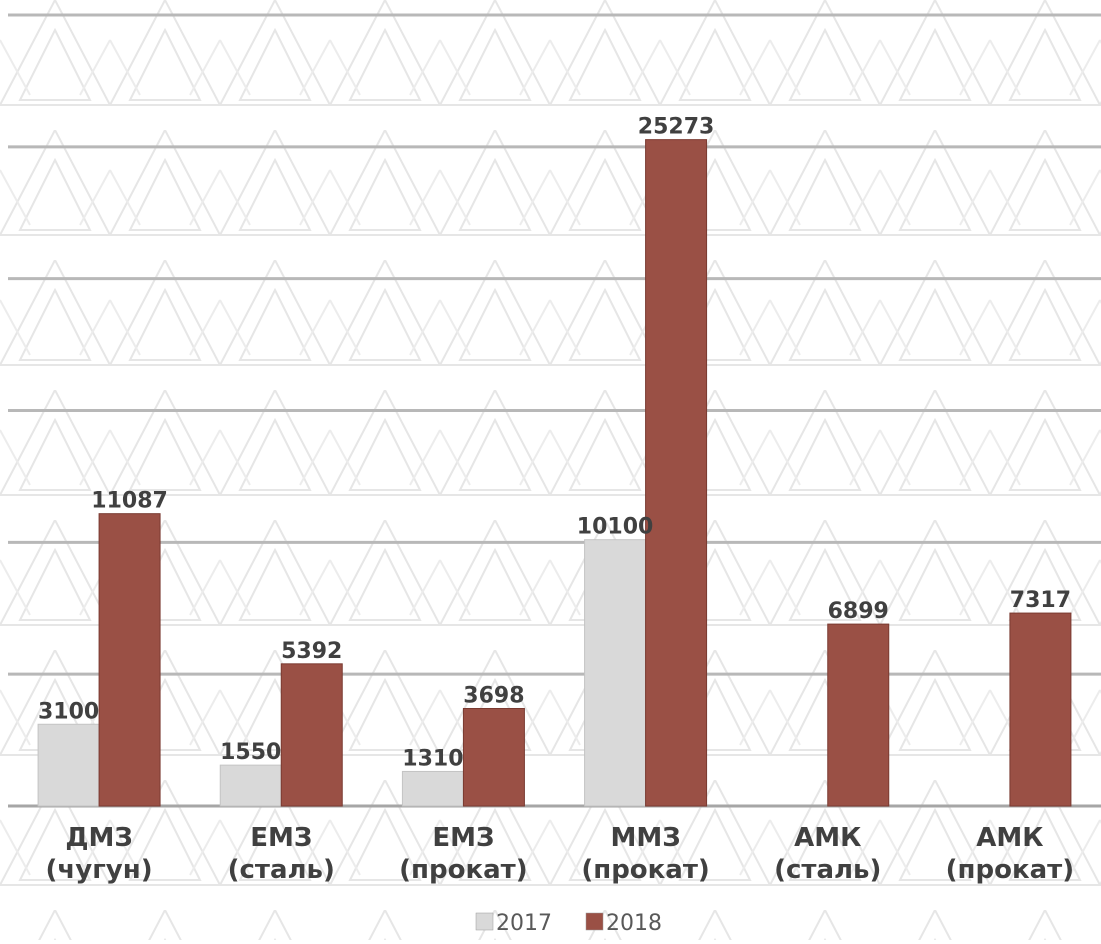  What do you see at coordinates (250, 752) in the screenshot?
I see `data-label: 1550` at bounding box center [250, 752].